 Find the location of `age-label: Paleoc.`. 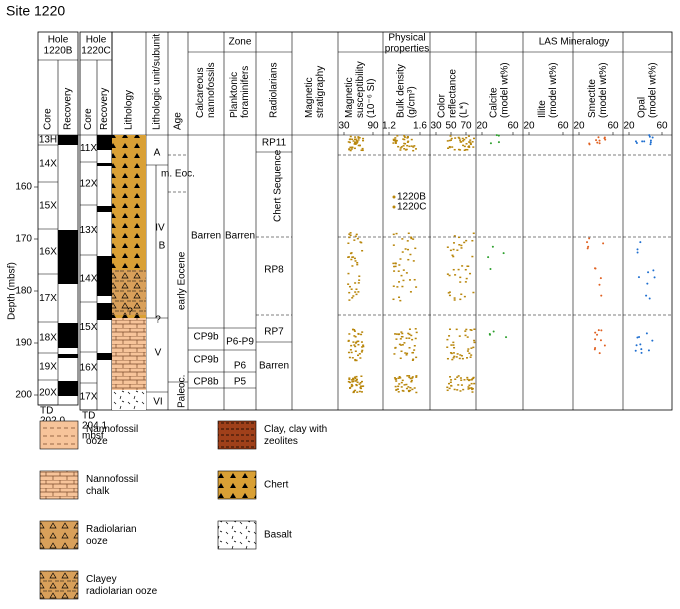

age-label: Paleoc. is located at coordinates (182, 391).